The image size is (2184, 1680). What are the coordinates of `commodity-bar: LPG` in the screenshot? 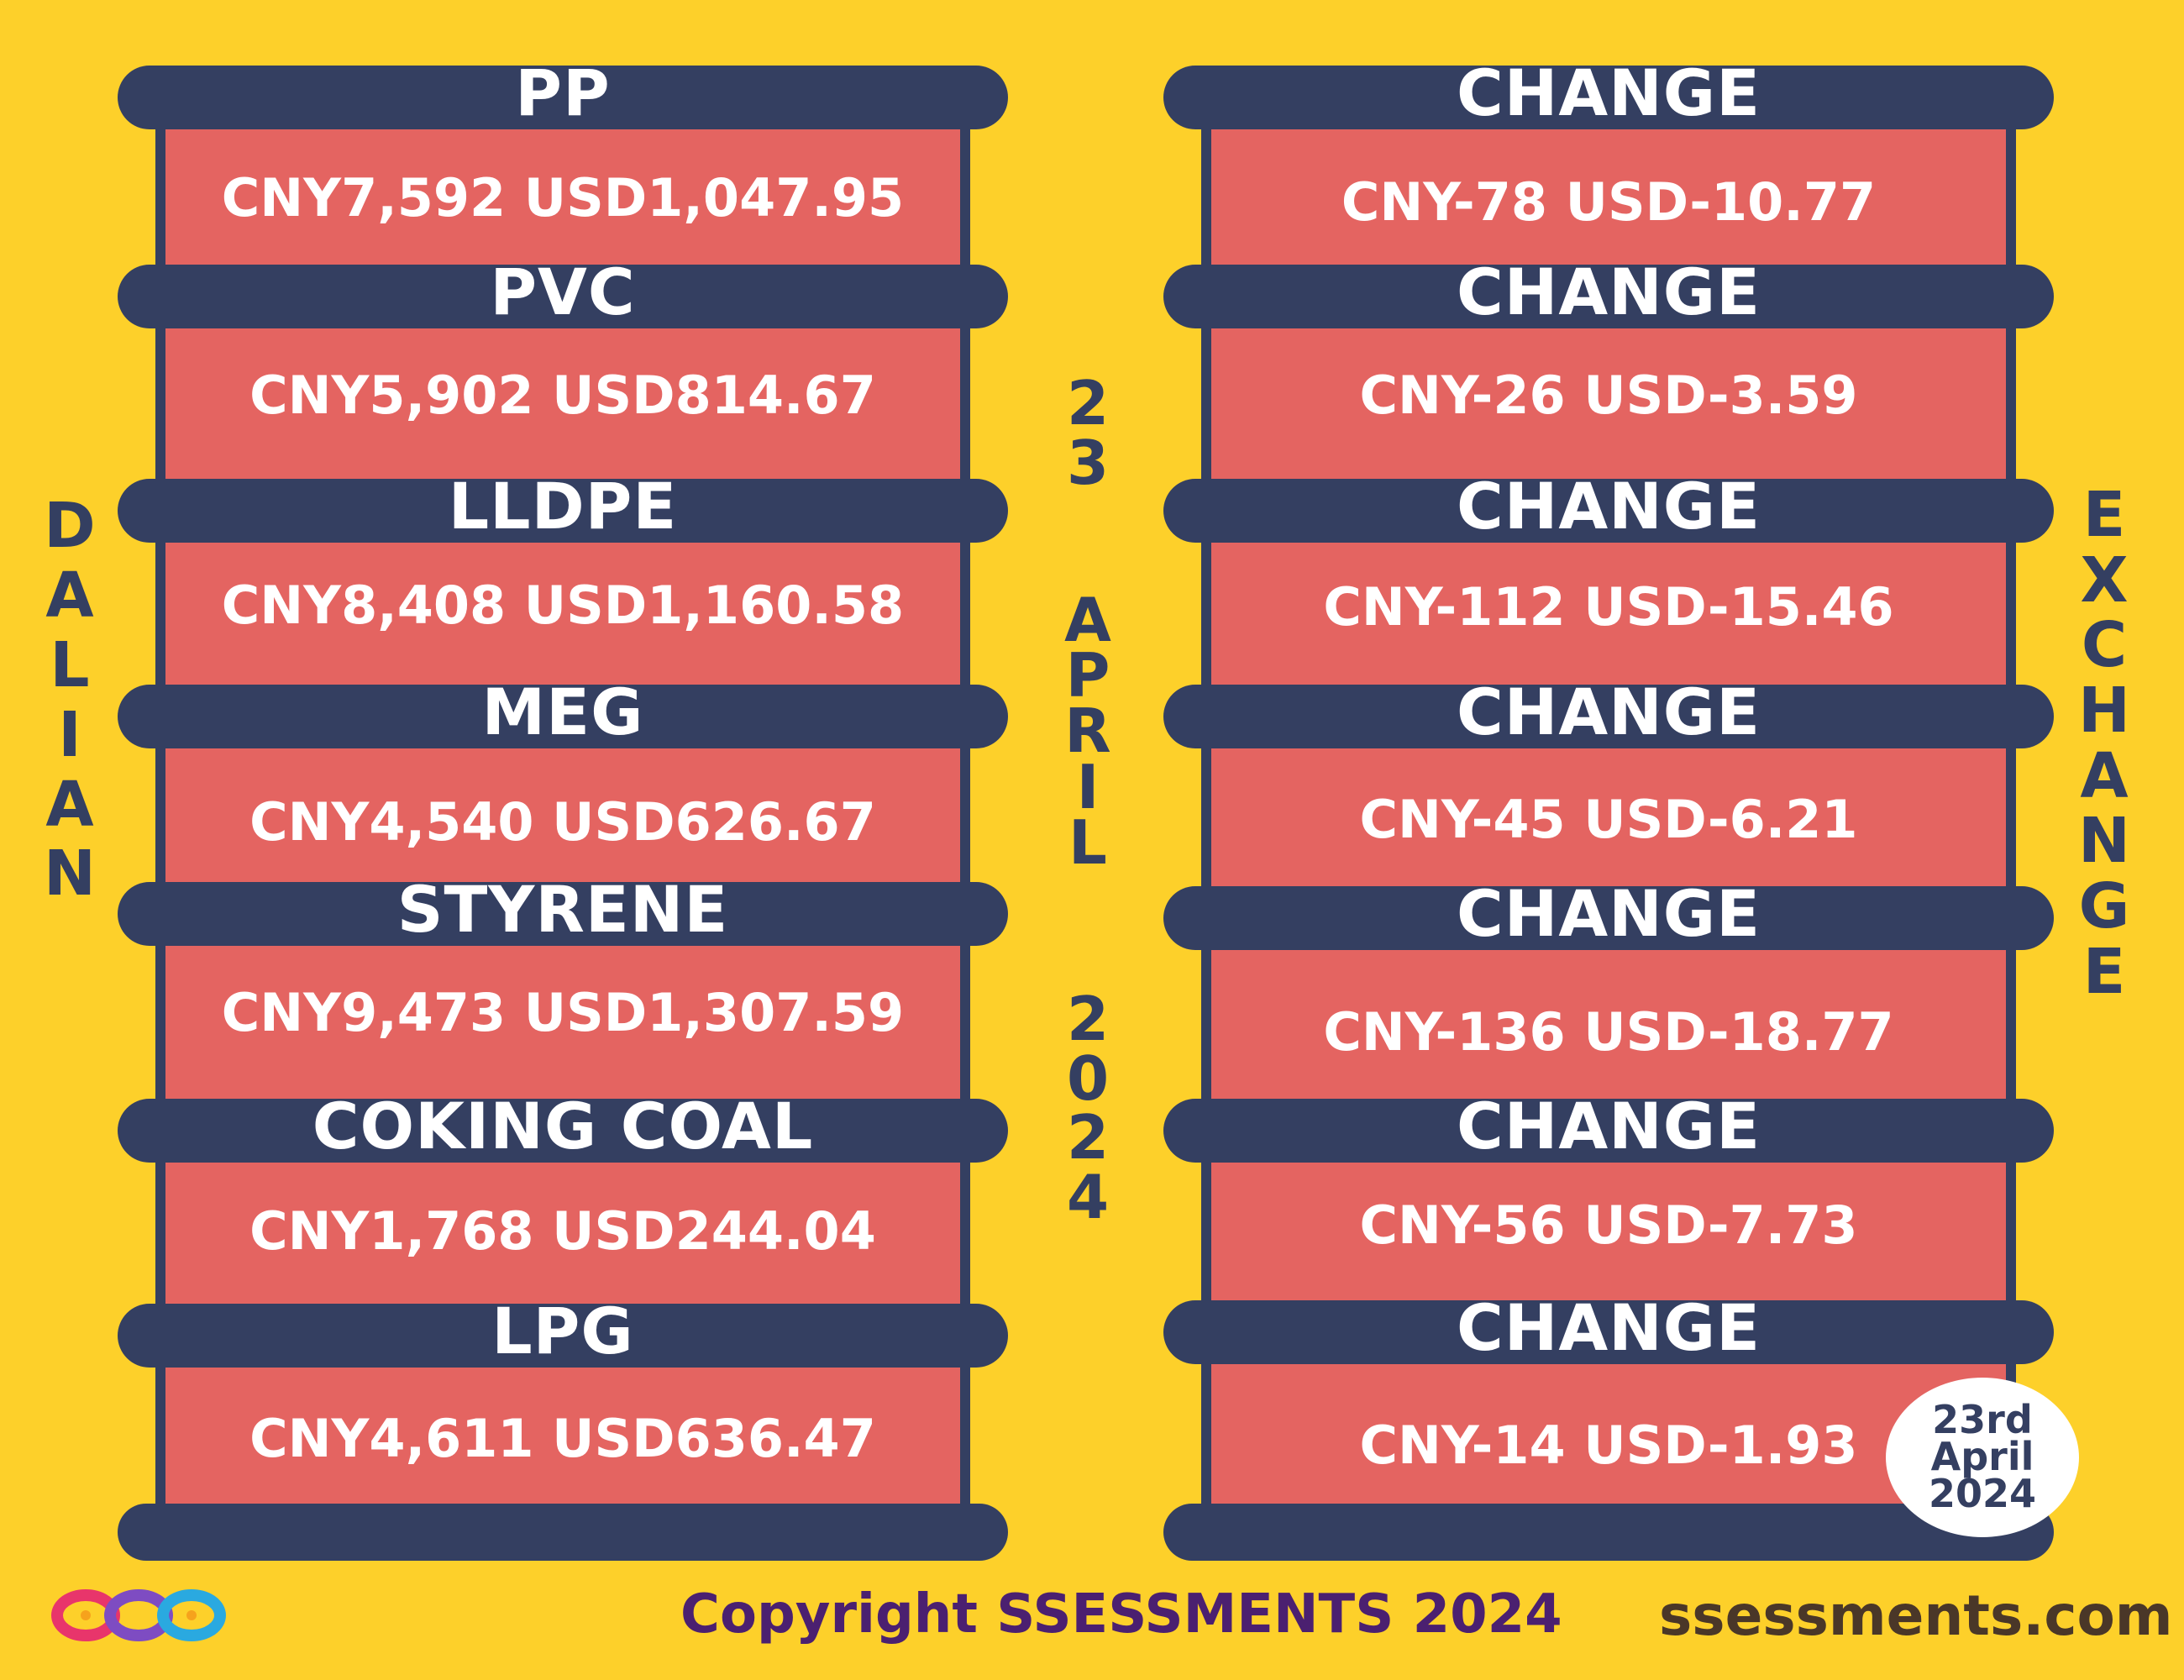 It's located at (563, 1333).